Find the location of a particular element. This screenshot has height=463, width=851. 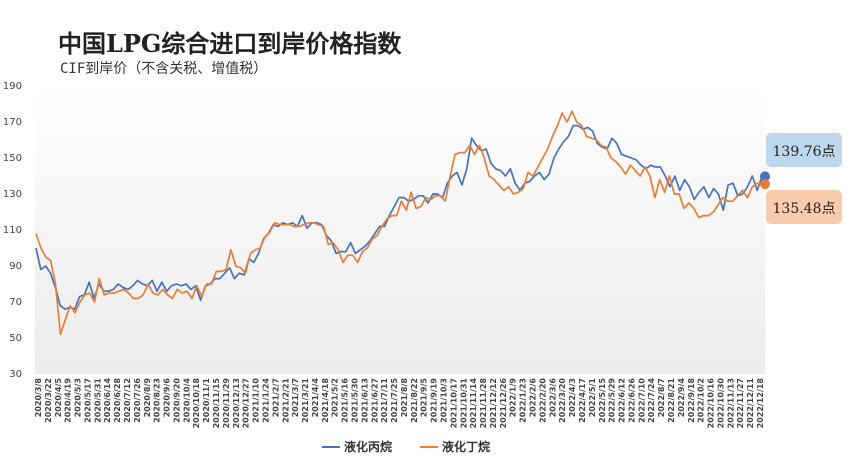

y-tick-label: 130 is located at coordinates (12, 194).